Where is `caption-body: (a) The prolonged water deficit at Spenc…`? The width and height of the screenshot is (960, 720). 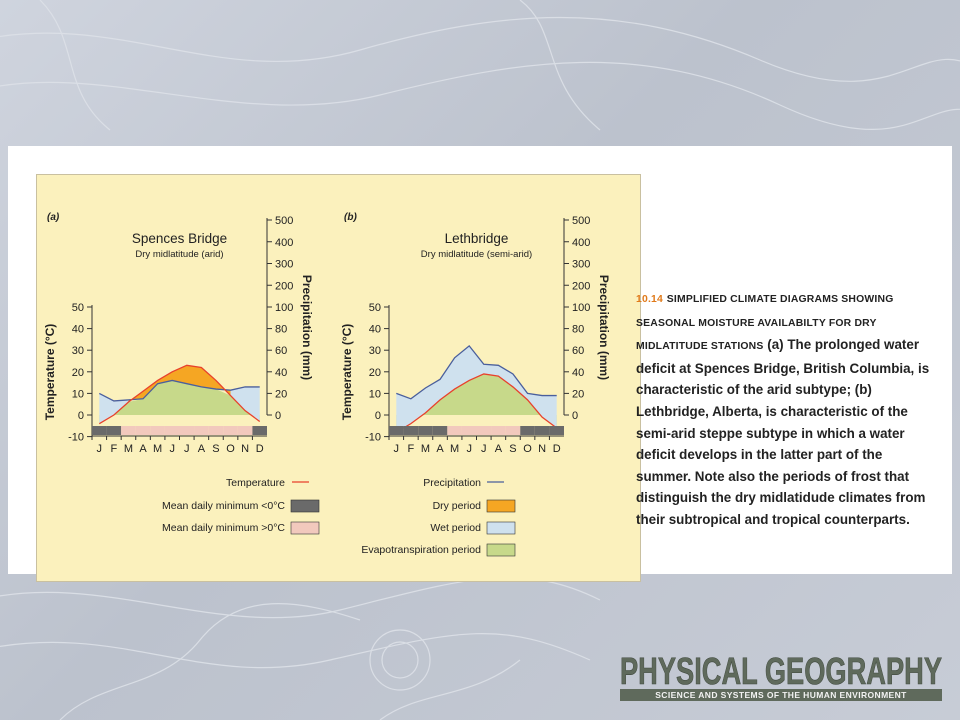 caption-body: (a) The prolonged water deficit at Spenc… is located at coordinates (783, 432).